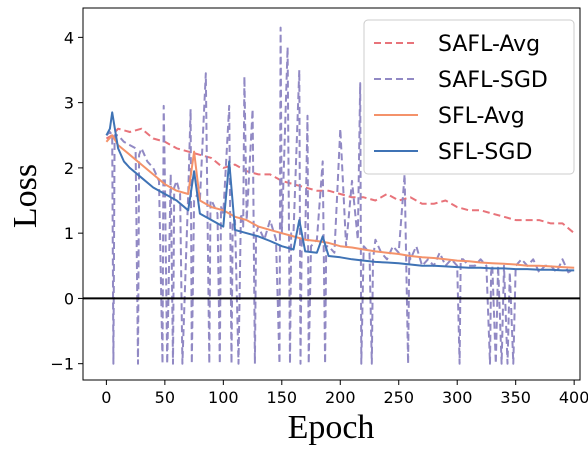 This screenshot has width=588, height=453. What do you see at coordinates (481, 116) in the screenshot?
I see `legend-label-sfl-avg: SFL-Avg` at bounding box center [481, 116].